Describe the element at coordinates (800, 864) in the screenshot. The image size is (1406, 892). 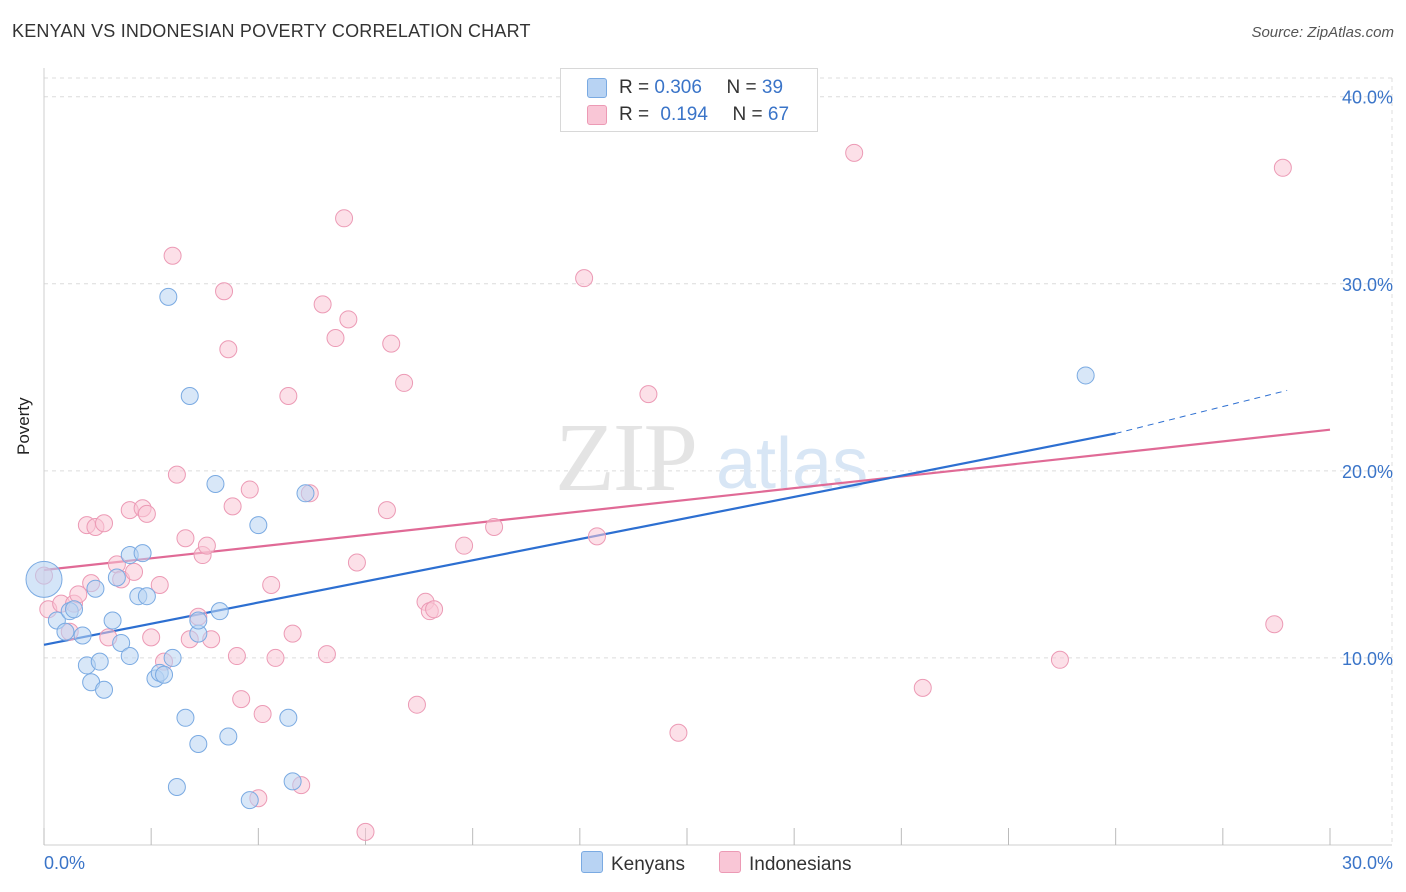
I see `indonesian-legend-label: Indonesians` at that location.